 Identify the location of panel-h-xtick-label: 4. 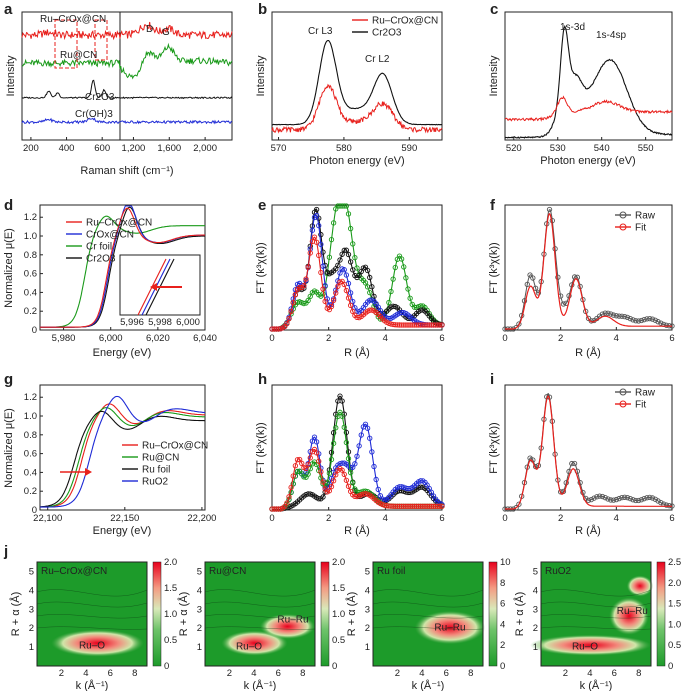
(385, 518).